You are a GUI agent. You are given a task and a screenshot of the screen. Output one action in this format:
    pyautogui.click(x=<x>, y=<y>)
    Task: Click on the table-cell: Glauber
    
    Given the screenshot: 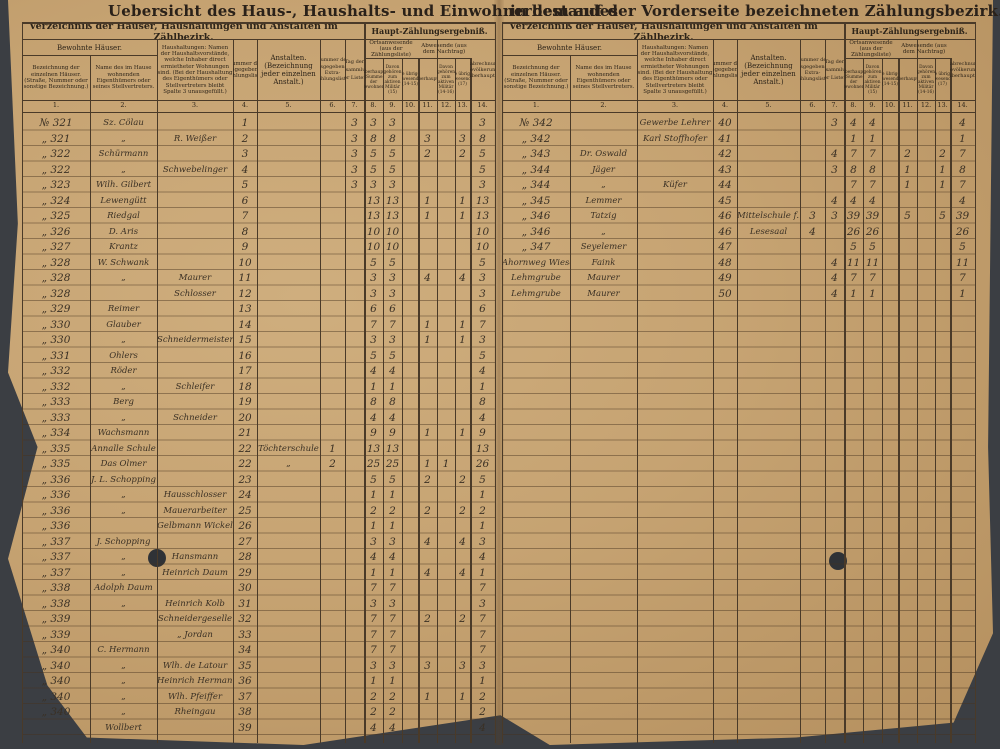 What is the action you would take?
    pyautogui.click(x=123, y=324)
    